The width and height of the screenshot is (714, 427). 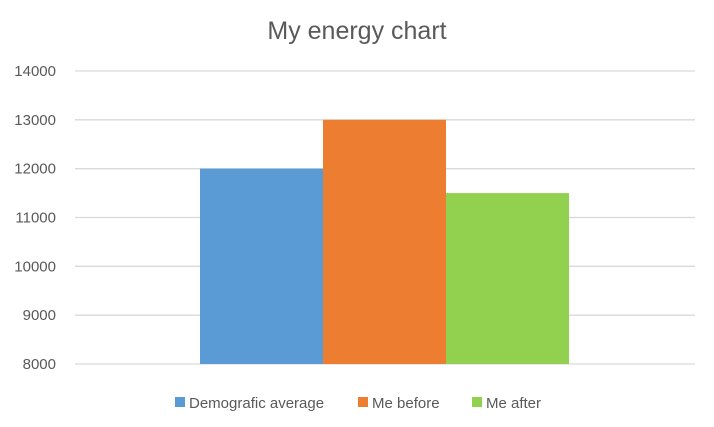 What do you see at coordinates (261, 266) in the screenshot?
I see `bar-demografic-average` at bounding box center [261, 266].